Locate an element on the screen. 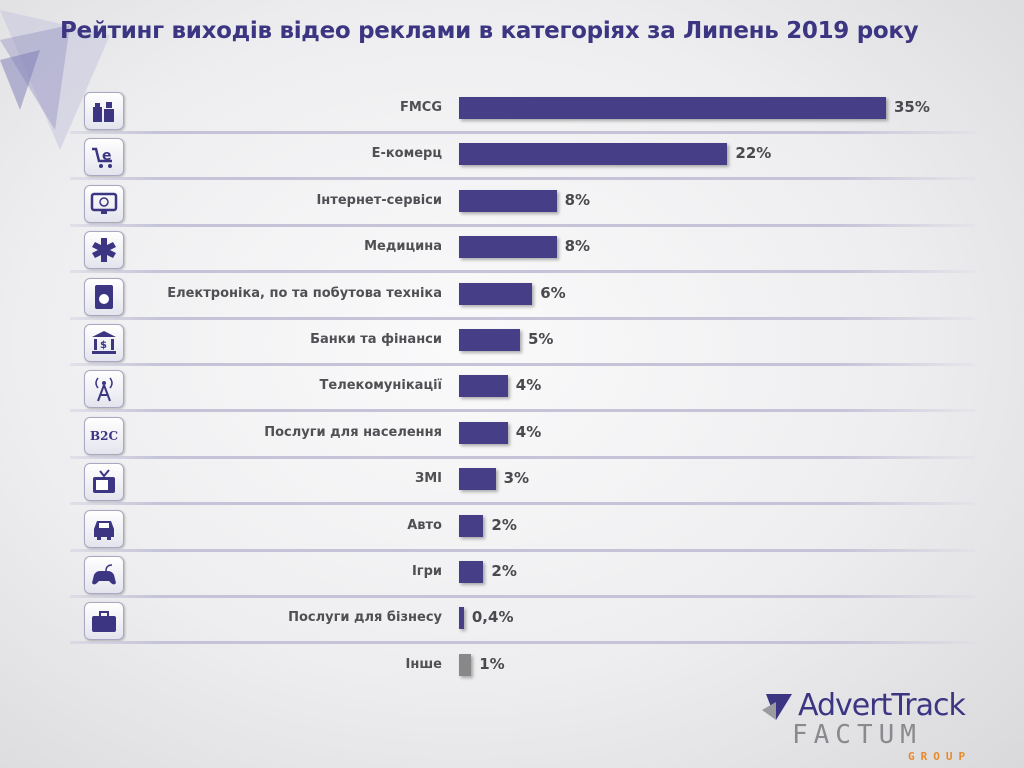 The width and height of the screenshot is (1024, 768). value-label: 1% is located at coordinates (492, 663).